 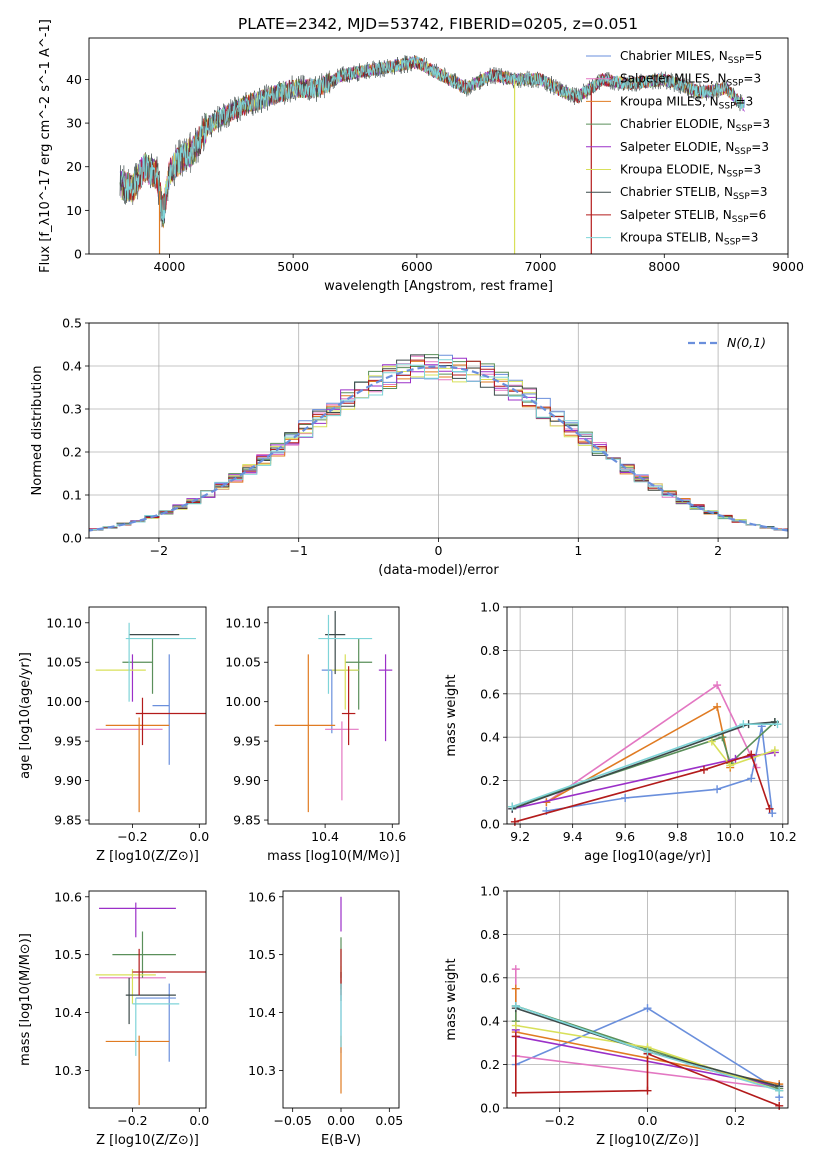 What do you see at coordinates (74, 79) in the screenshot?
I see `y-tick-label: 40` at bounding box center [74, 79].